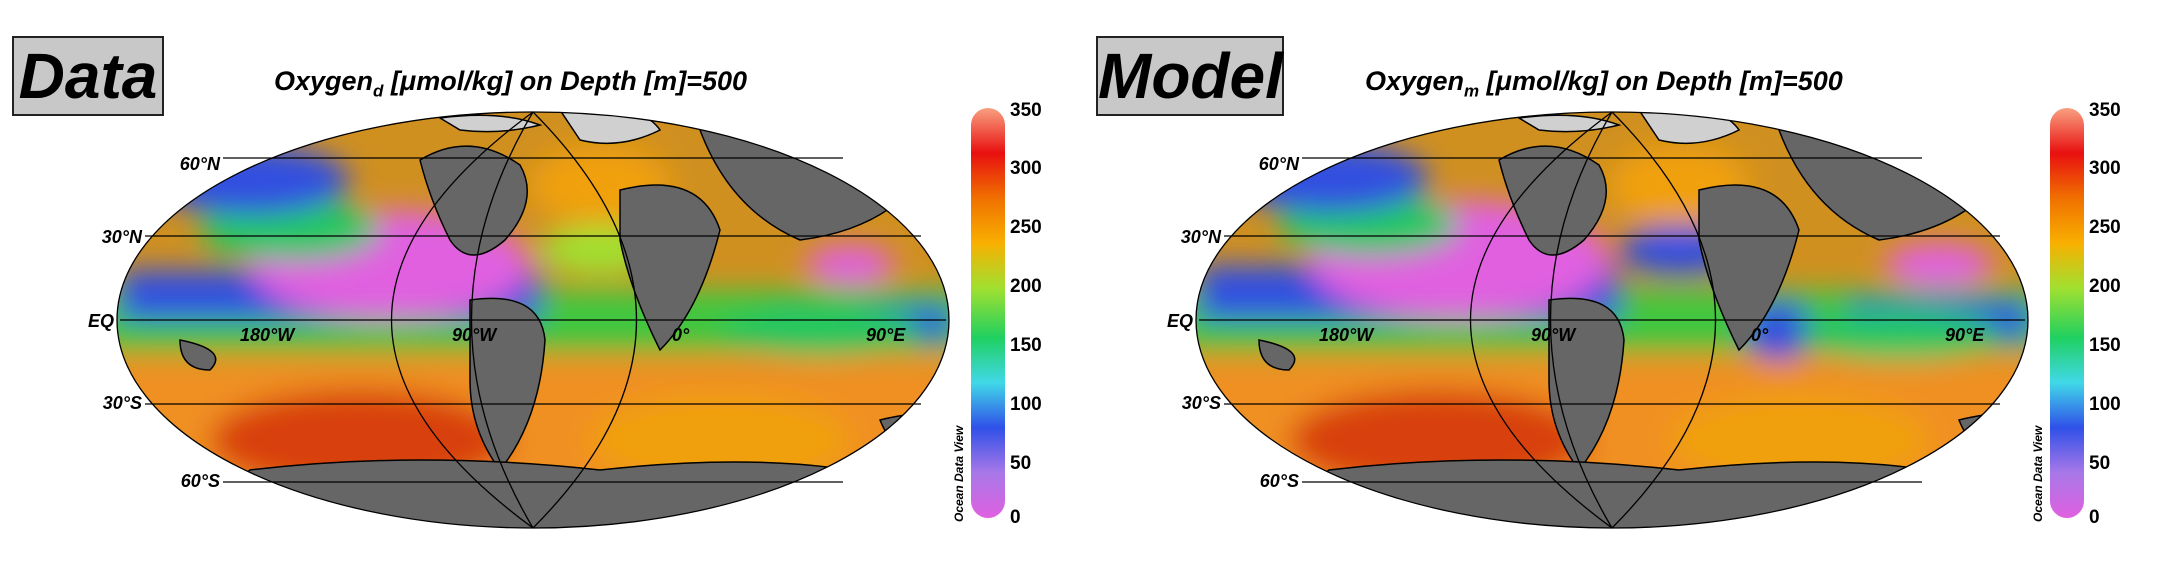 The width and height of the screenshot is (2157, 564). I want to click on title-subscript: m, so click(1472, 91).